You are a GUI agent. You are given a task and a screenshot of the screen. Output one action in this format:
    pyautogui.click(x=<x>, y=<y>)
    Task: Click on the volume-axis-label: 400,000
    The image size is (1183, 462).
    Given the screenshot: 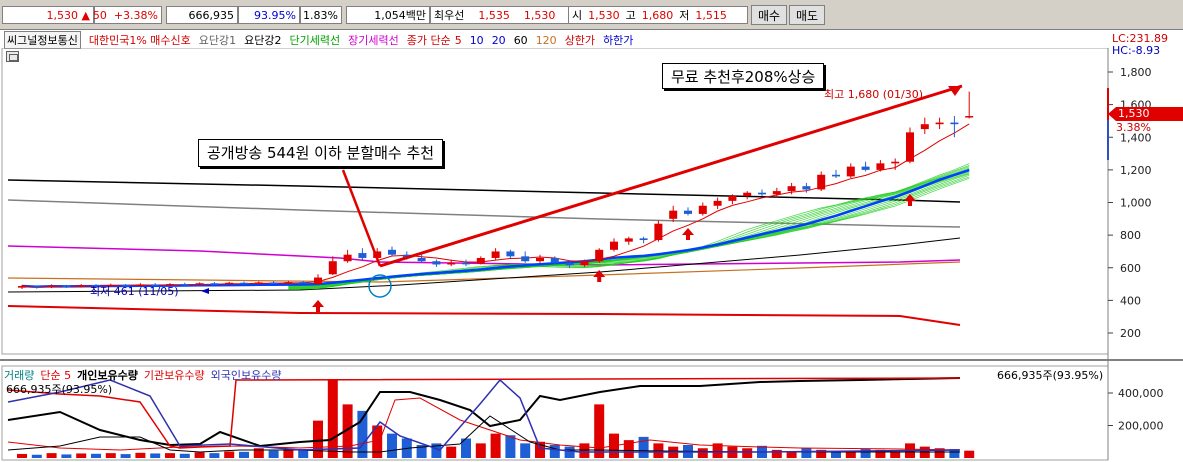 What is the action you would take?
    pyautogui.click(x=1141, y=393)
    